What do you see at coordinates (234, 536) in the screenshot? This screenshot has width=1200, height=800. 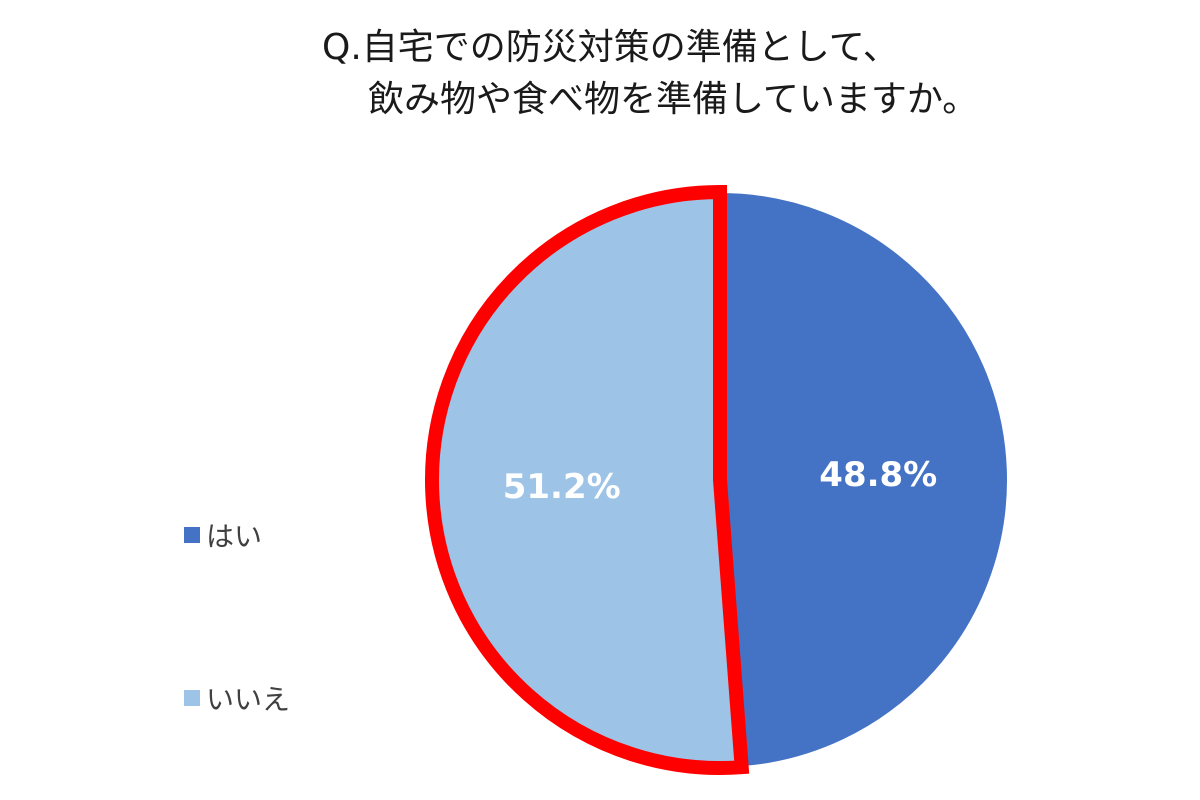 I see `legend-label-yes: はい` at bounding box center [234, 536].